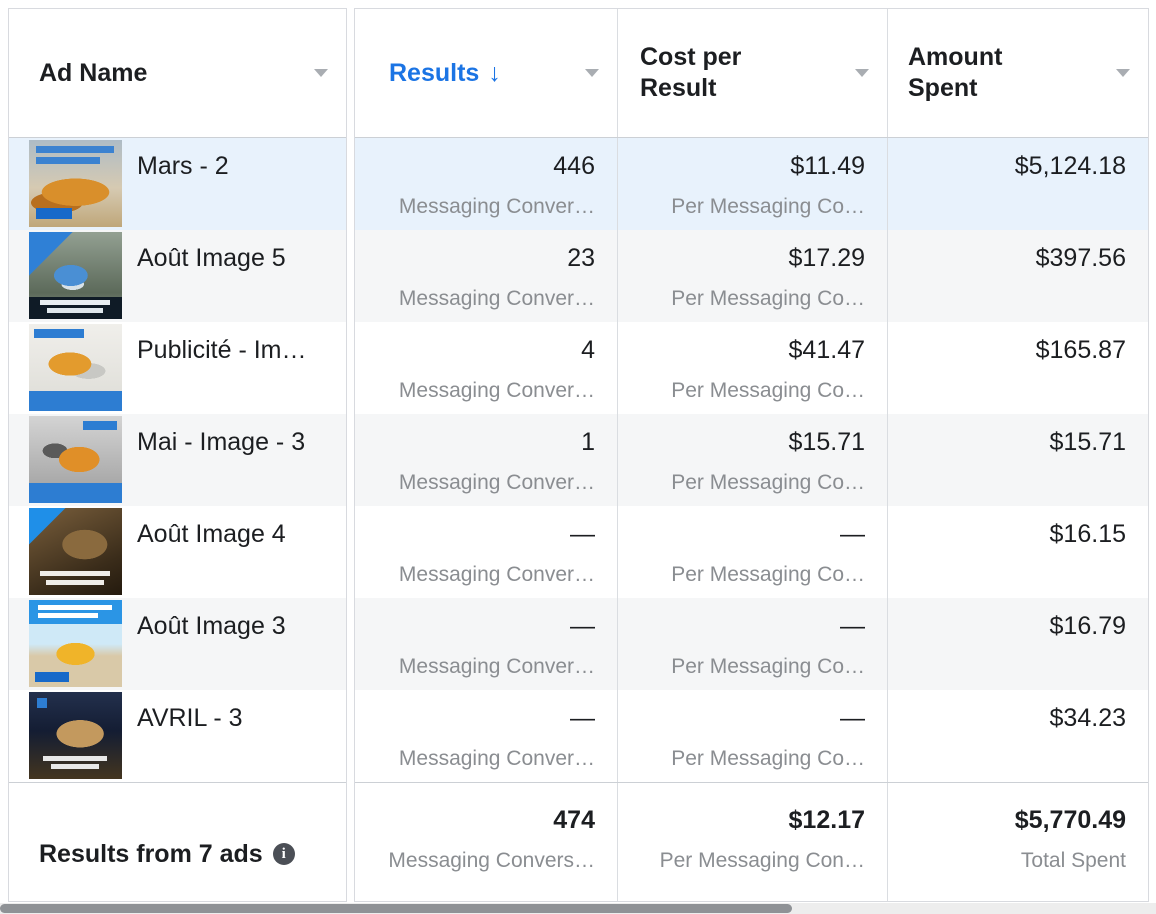  Describe the element at coordinates (588, 350) in the screenshot. I see `results-value: 4` at that location.